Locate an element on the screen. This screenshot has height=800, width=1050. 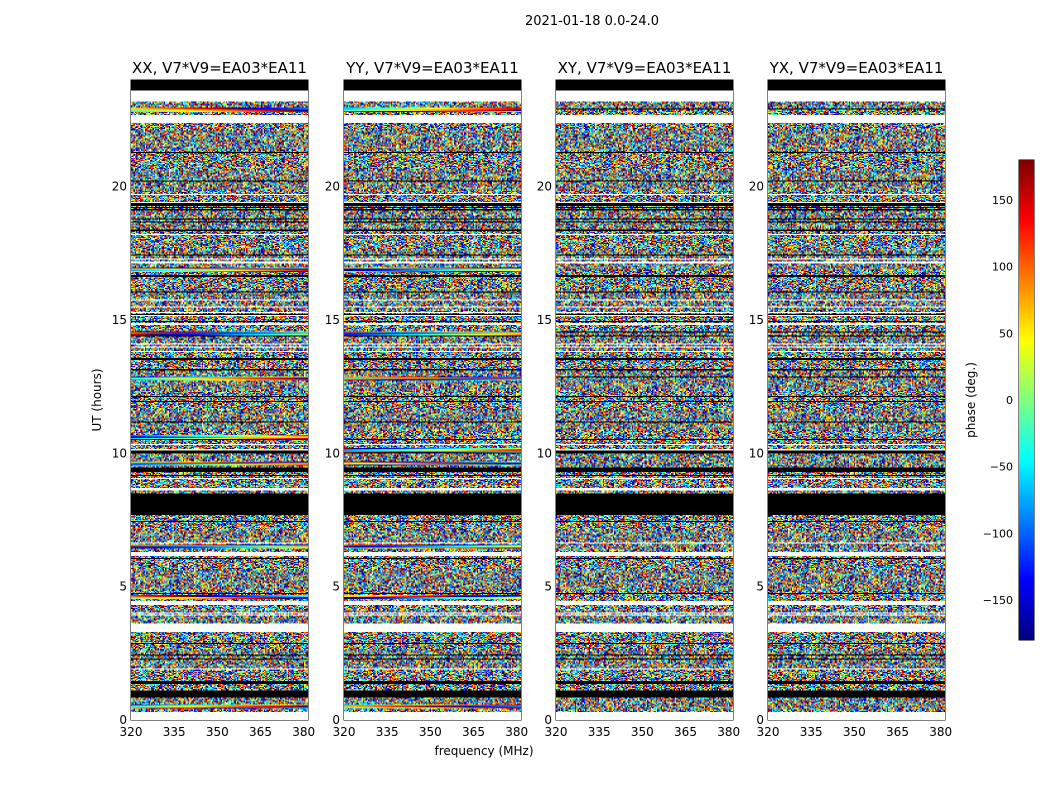
colorbar-gradient is located at coordinates (1026, 400).